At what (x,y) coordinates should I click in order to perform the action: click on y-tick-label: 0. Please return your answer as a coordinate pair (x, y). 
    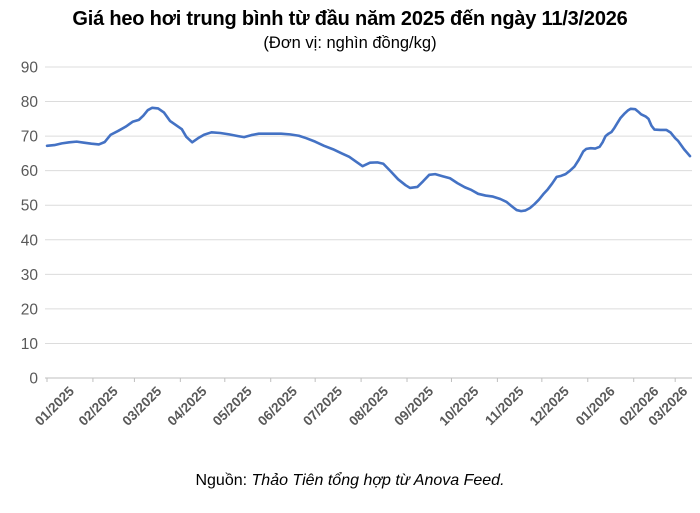
    Looking at the image, I should click on (33, 379).